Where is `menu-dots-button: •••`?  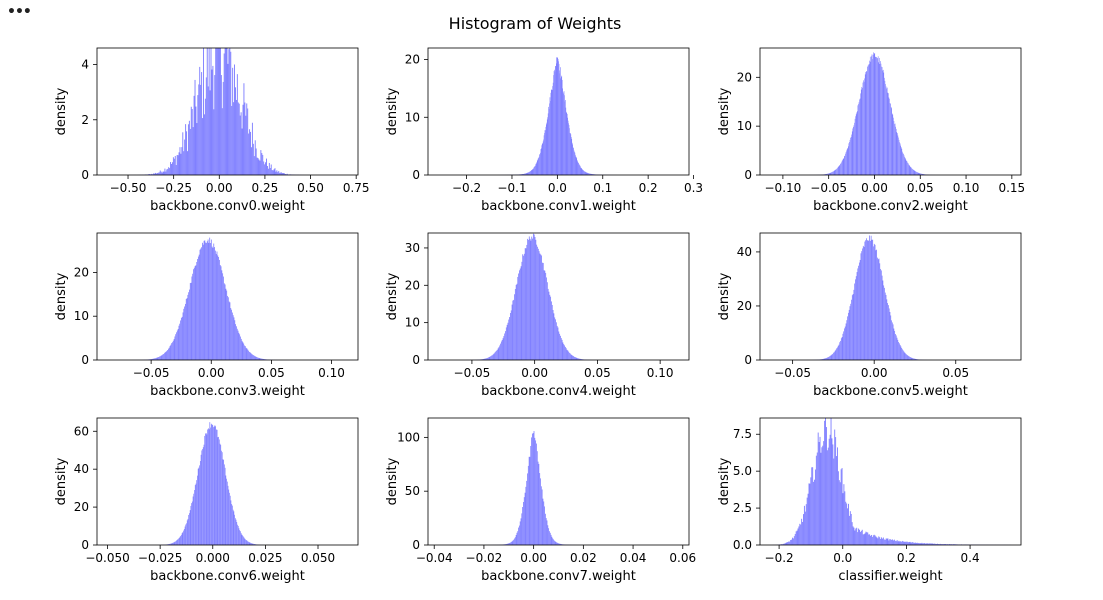 menu-dots-button: ••• is located at coordinates (19, 12).